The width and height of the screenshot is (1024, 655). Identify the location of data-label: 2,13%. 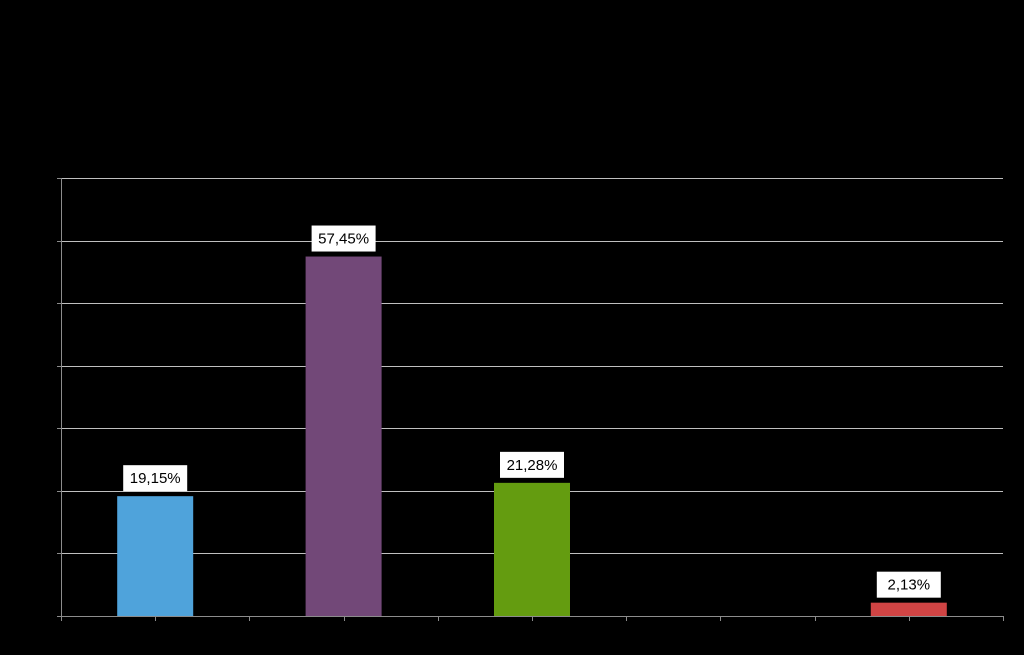
(909, 585).